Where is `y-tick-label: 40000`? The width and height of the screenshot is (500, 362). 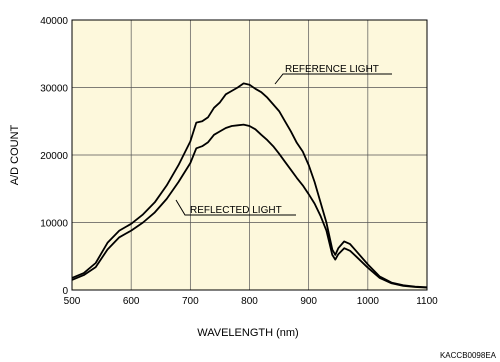 y-tick-label: 40000 is located at coordinates (54, 21).